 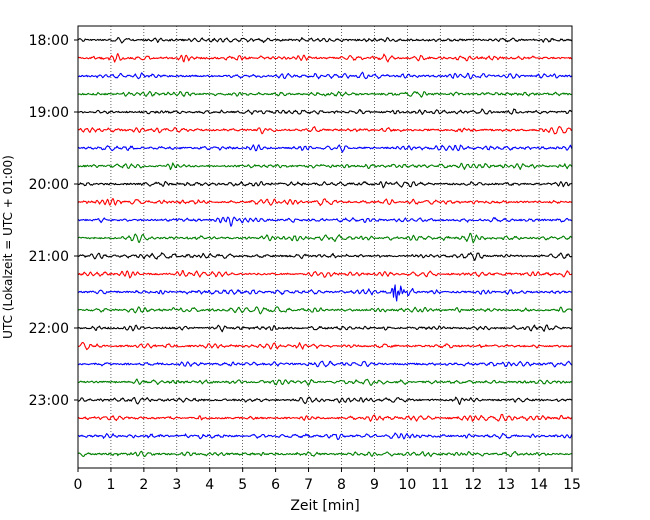 I want to click on trace-line-1900, so click(x=325, y=111).